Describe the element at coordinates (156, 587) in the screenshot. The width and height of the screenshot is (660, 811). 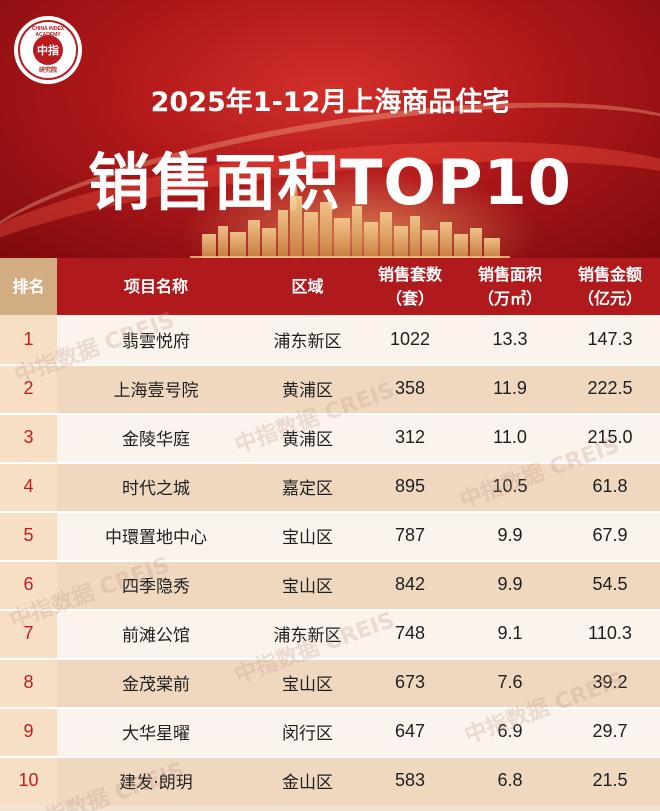
I see `project-name-cell: 四季隐秀` at that location.